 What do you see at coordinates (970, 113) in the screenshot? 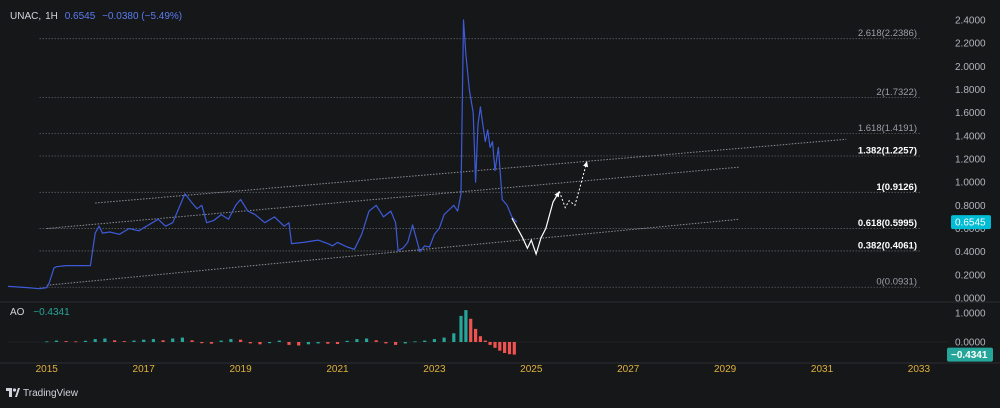
I see `y-tick-label: 1.6000` at bounding box center [970, 113].